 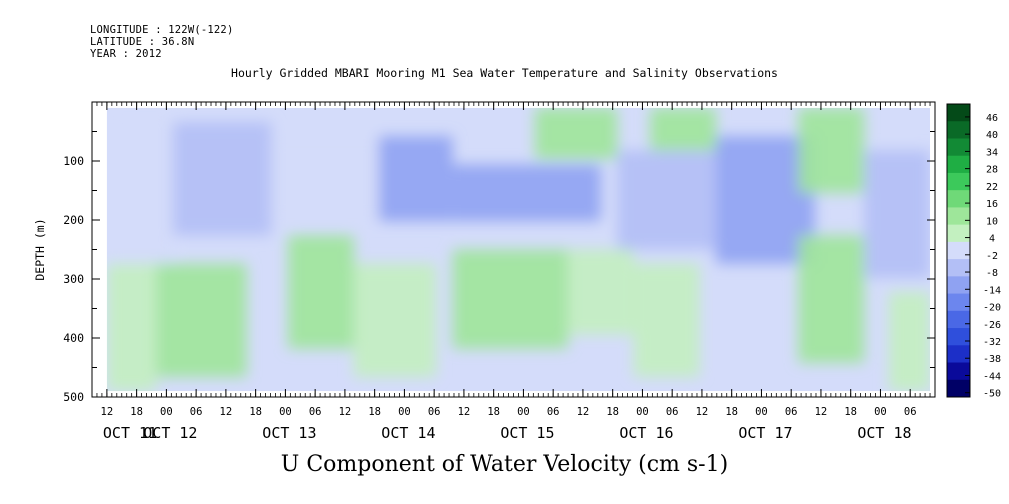 I want to click on y-tick-label: 400, so click(x=73, y=338).